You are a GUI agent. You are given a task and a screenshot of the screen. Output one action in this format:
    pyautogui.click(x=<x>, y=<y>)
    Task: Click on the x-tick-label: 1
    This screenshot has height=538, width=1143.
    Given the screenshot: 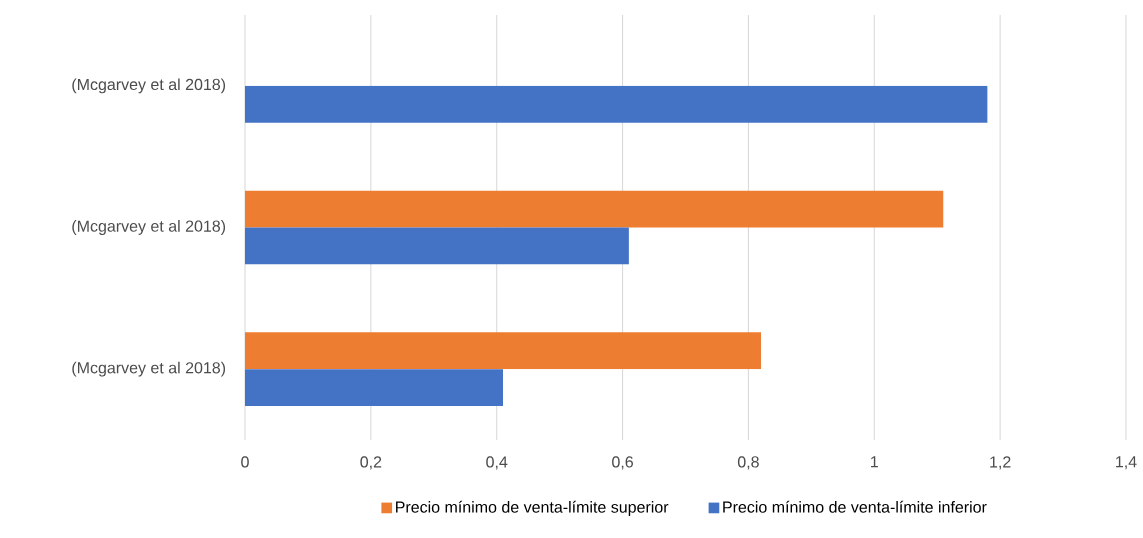 What is the action you would take?
    pyautogui.click(x=874, y=462)
    